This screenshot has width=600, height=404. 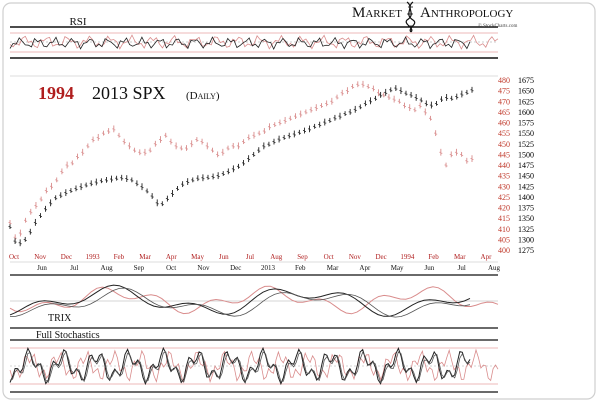 I want to click on tick-label-1994: 425, so click(x=504, y=197).